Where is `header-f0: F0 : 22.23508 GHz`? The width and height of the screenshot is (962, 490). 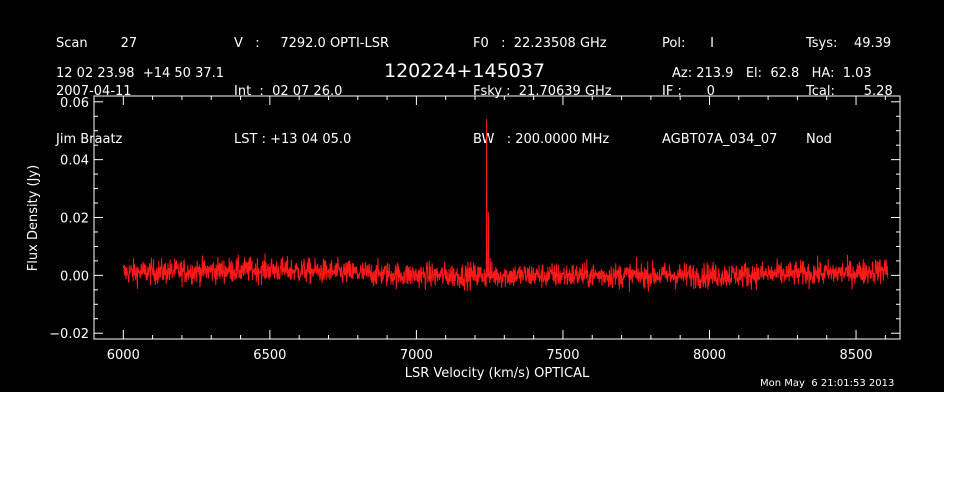 header-f0: F0 : 22.23508 GHz is located at coordinates (540, 43).